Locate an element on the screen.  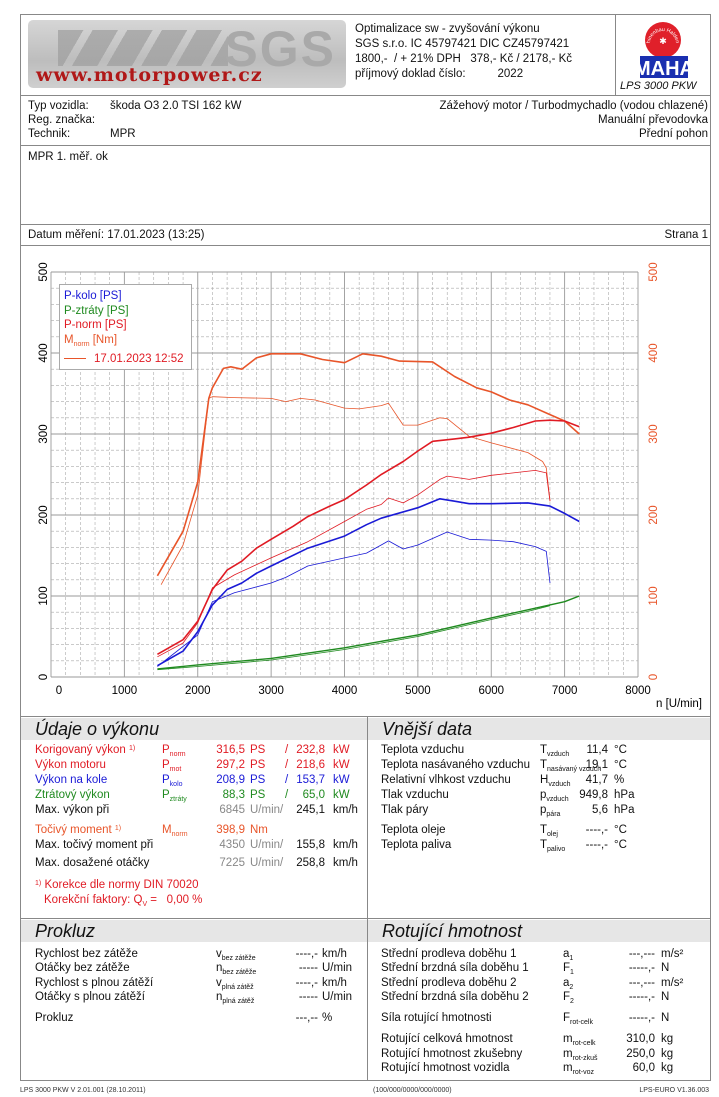
value-primary: 208,9 is located at coordinates (230, 780).